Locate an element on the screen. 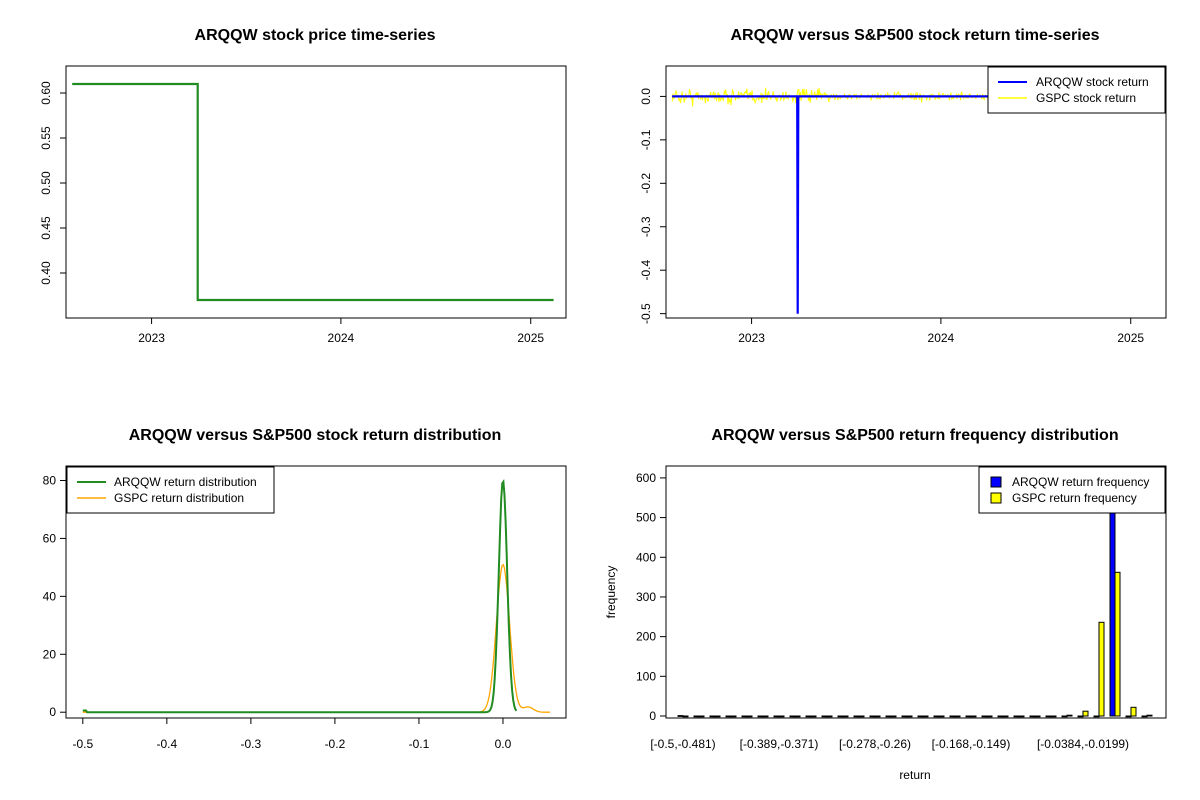  y-tick-label: 0.45 is located at coordinates (46, 228).